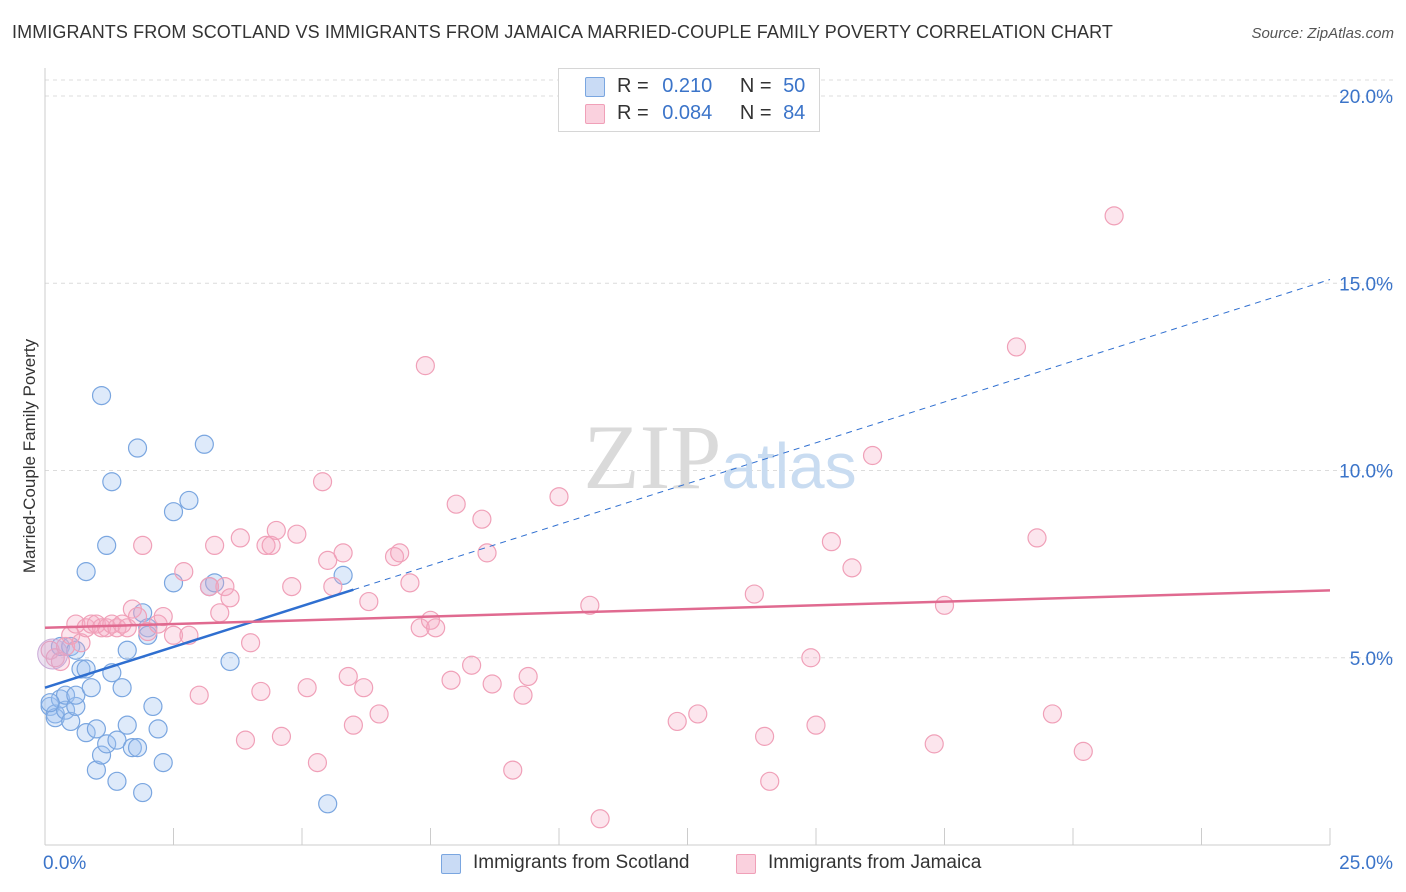  I want to click on legend-stats-scotland: R = 0.210 N = 50, so click(711, 86).